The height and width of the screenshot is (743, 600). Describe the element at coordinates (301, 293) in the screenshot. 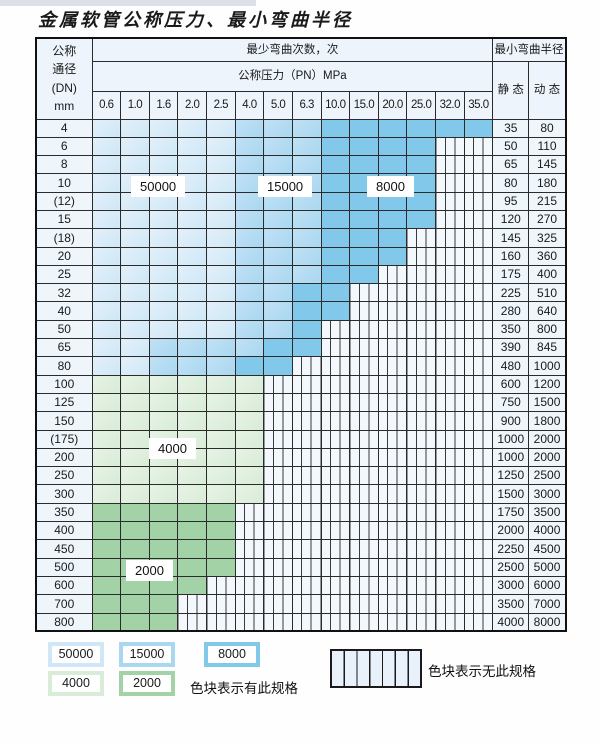

I see `table-row: 32 225 510` at that location.